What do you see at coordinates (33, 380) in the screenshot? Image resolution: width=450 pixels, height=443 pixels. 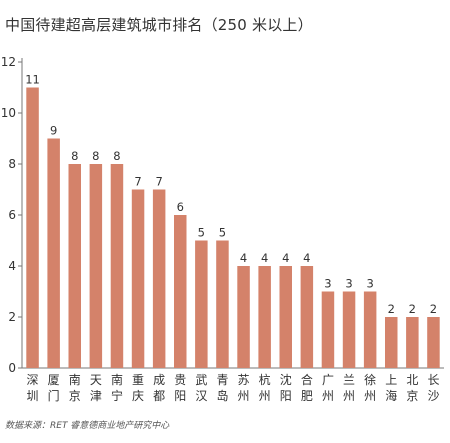 I see `category-label: 深` at bounding box center [33, 380].